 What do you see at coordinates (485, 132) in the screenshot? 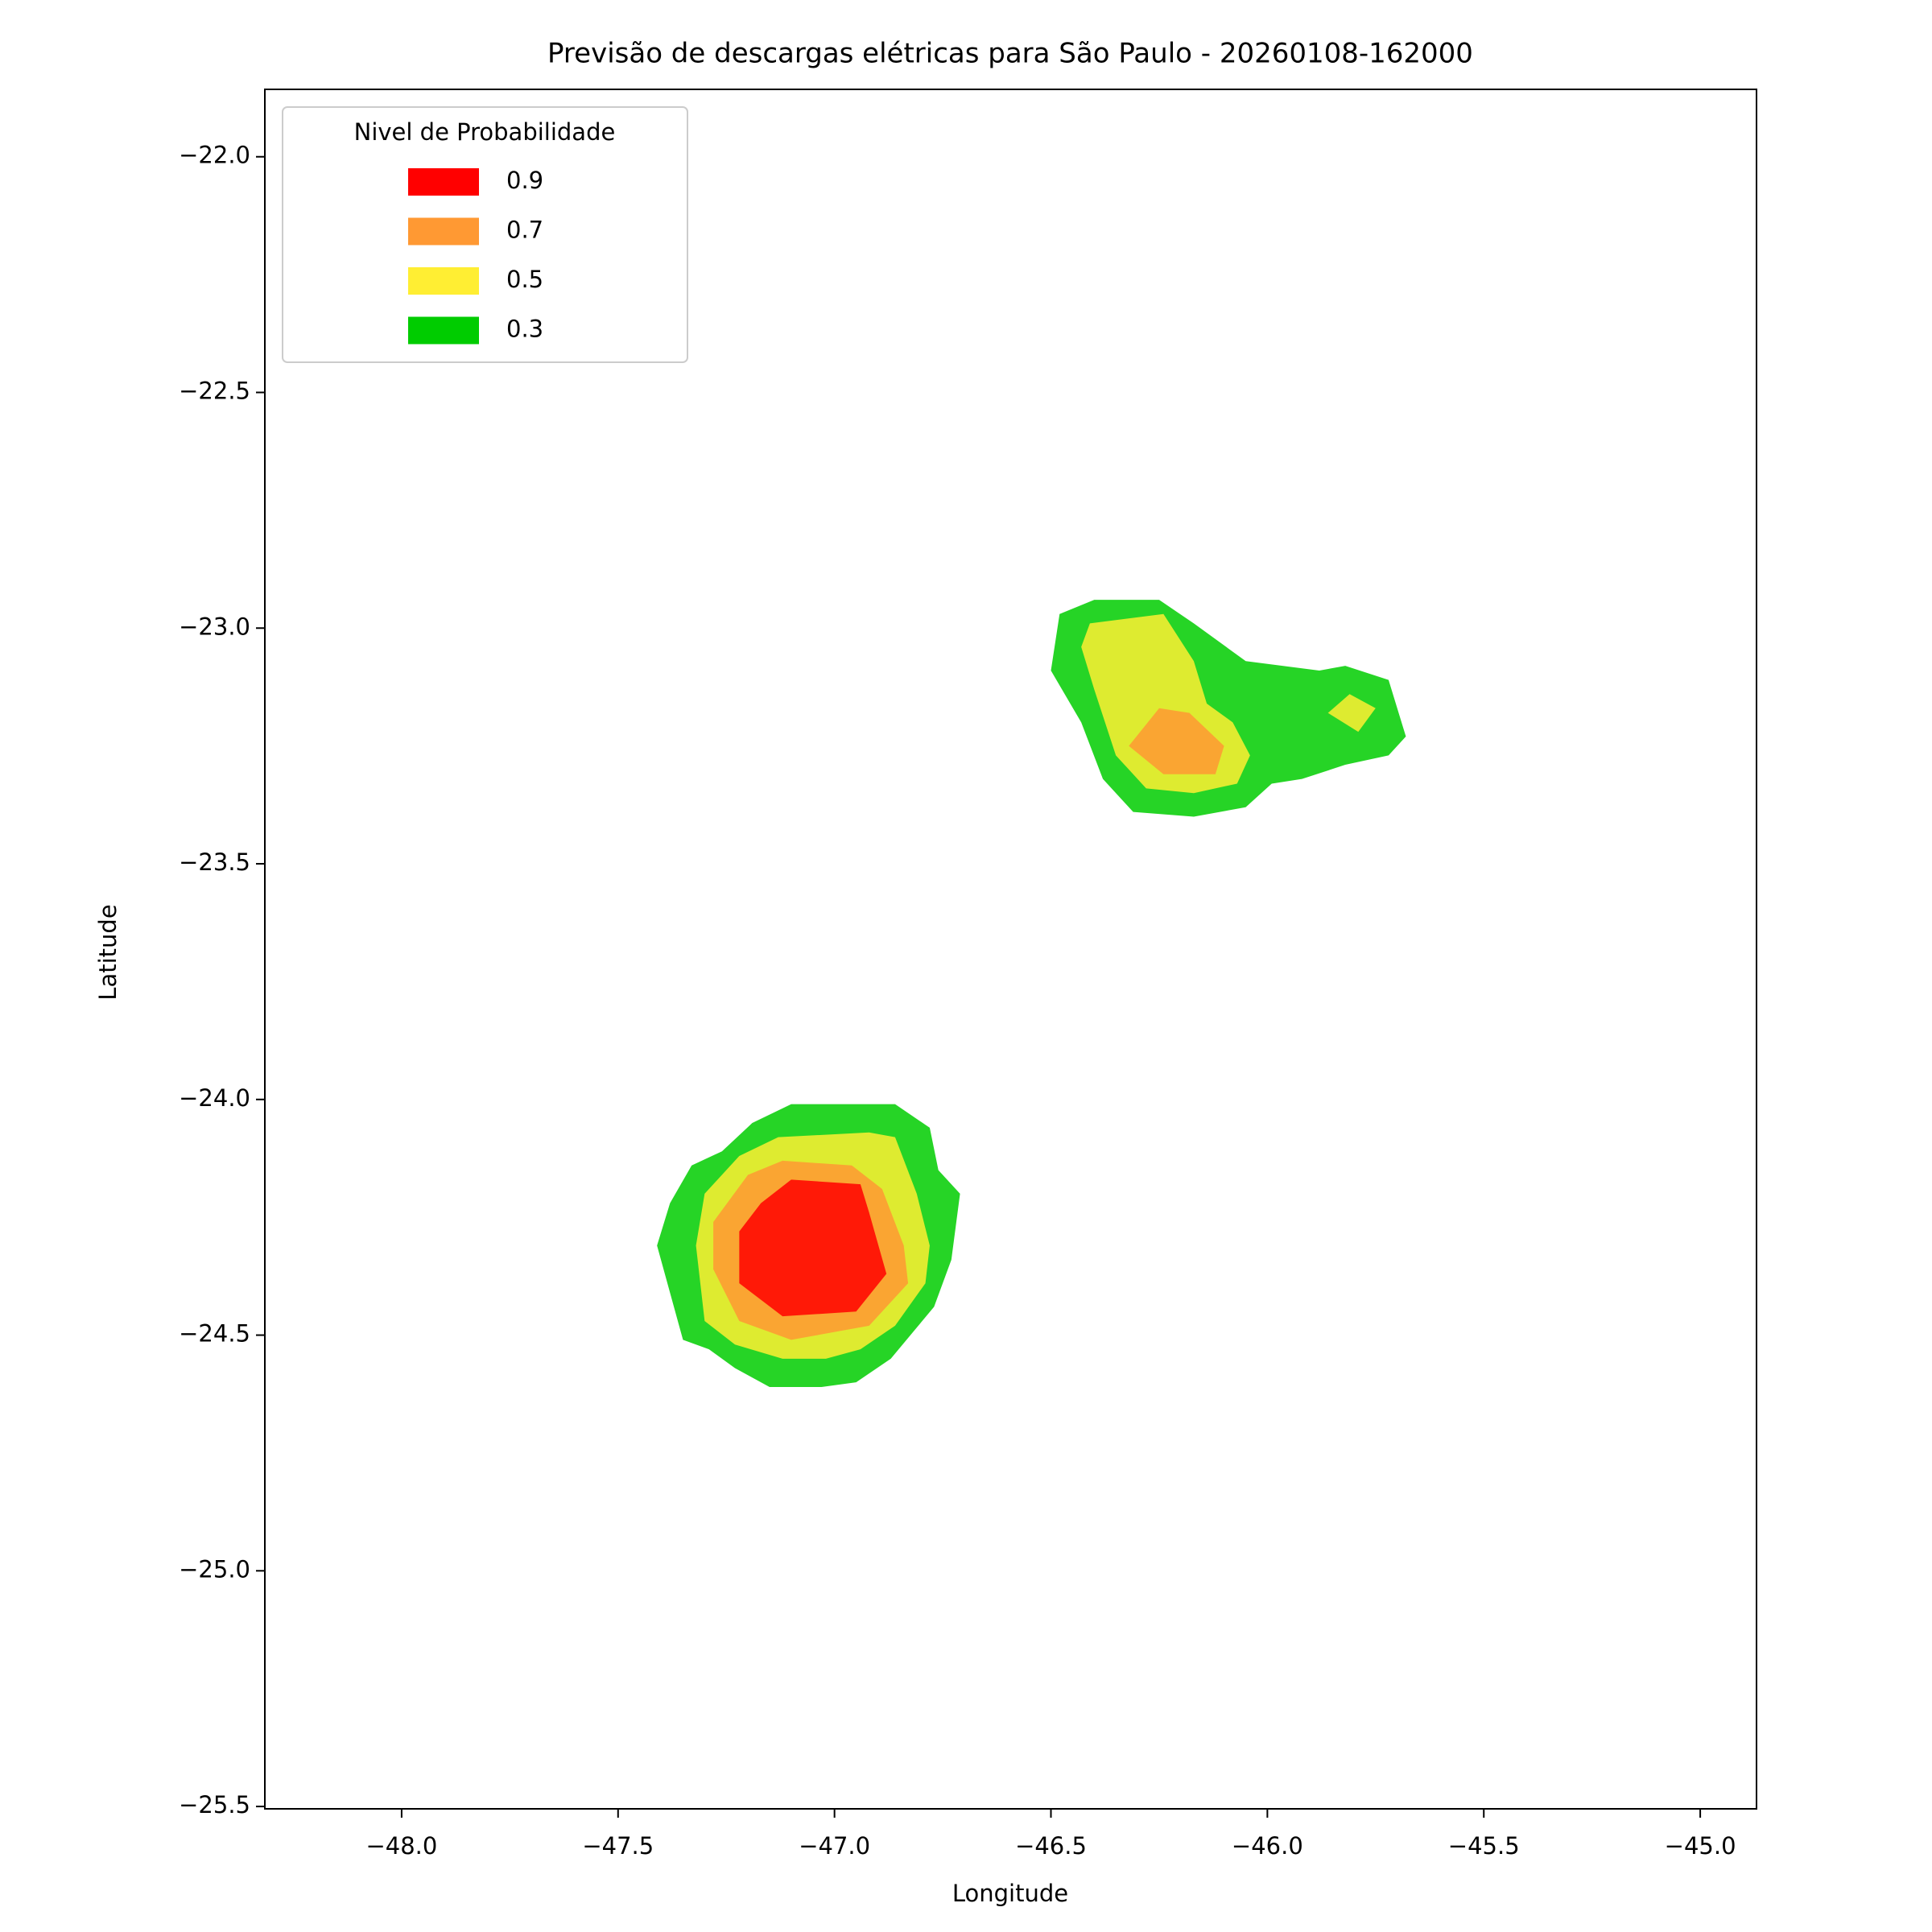
I see `legend-title: Nivel de Probabilidade` at bounding box center [485, 132].